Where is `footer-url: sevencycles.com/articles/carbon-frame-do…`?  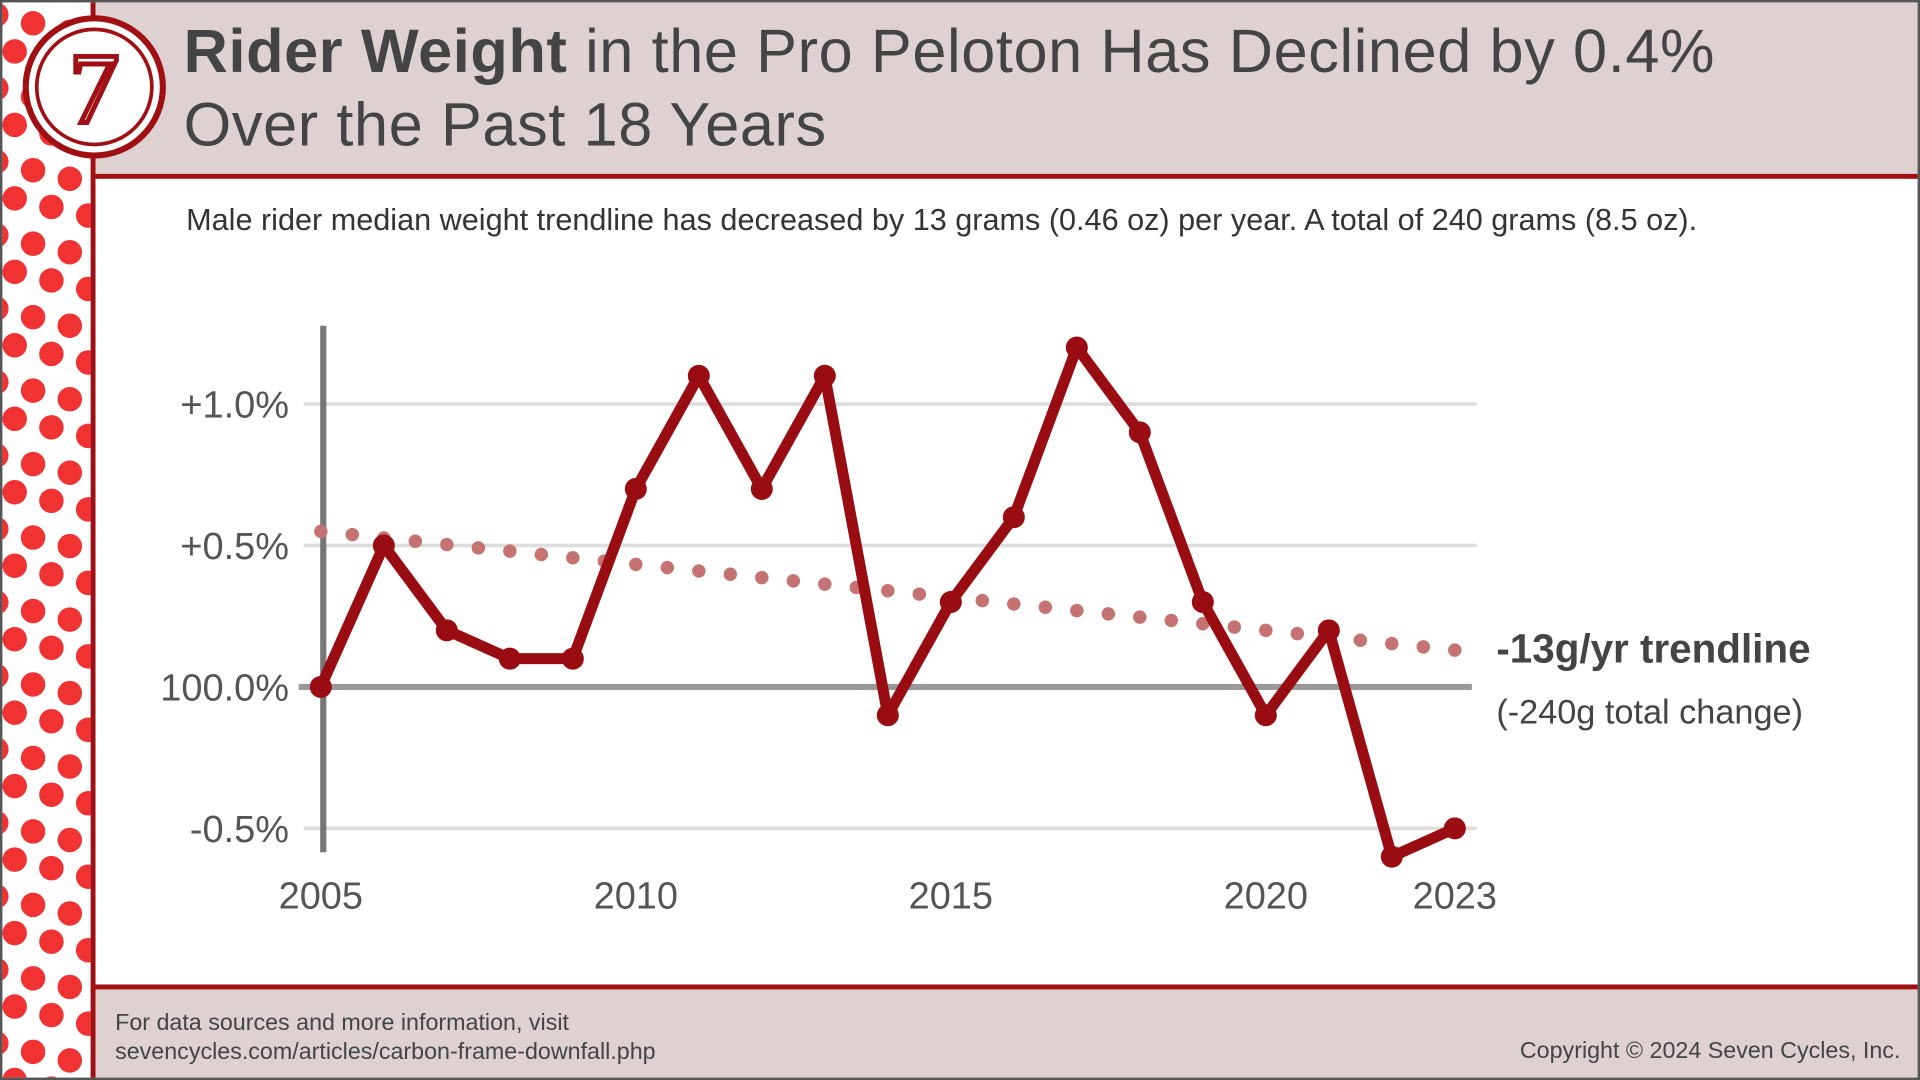 footer-url: sevencycles.com/articles/carbon-frame-do… is located at coordinates (385, 1052).